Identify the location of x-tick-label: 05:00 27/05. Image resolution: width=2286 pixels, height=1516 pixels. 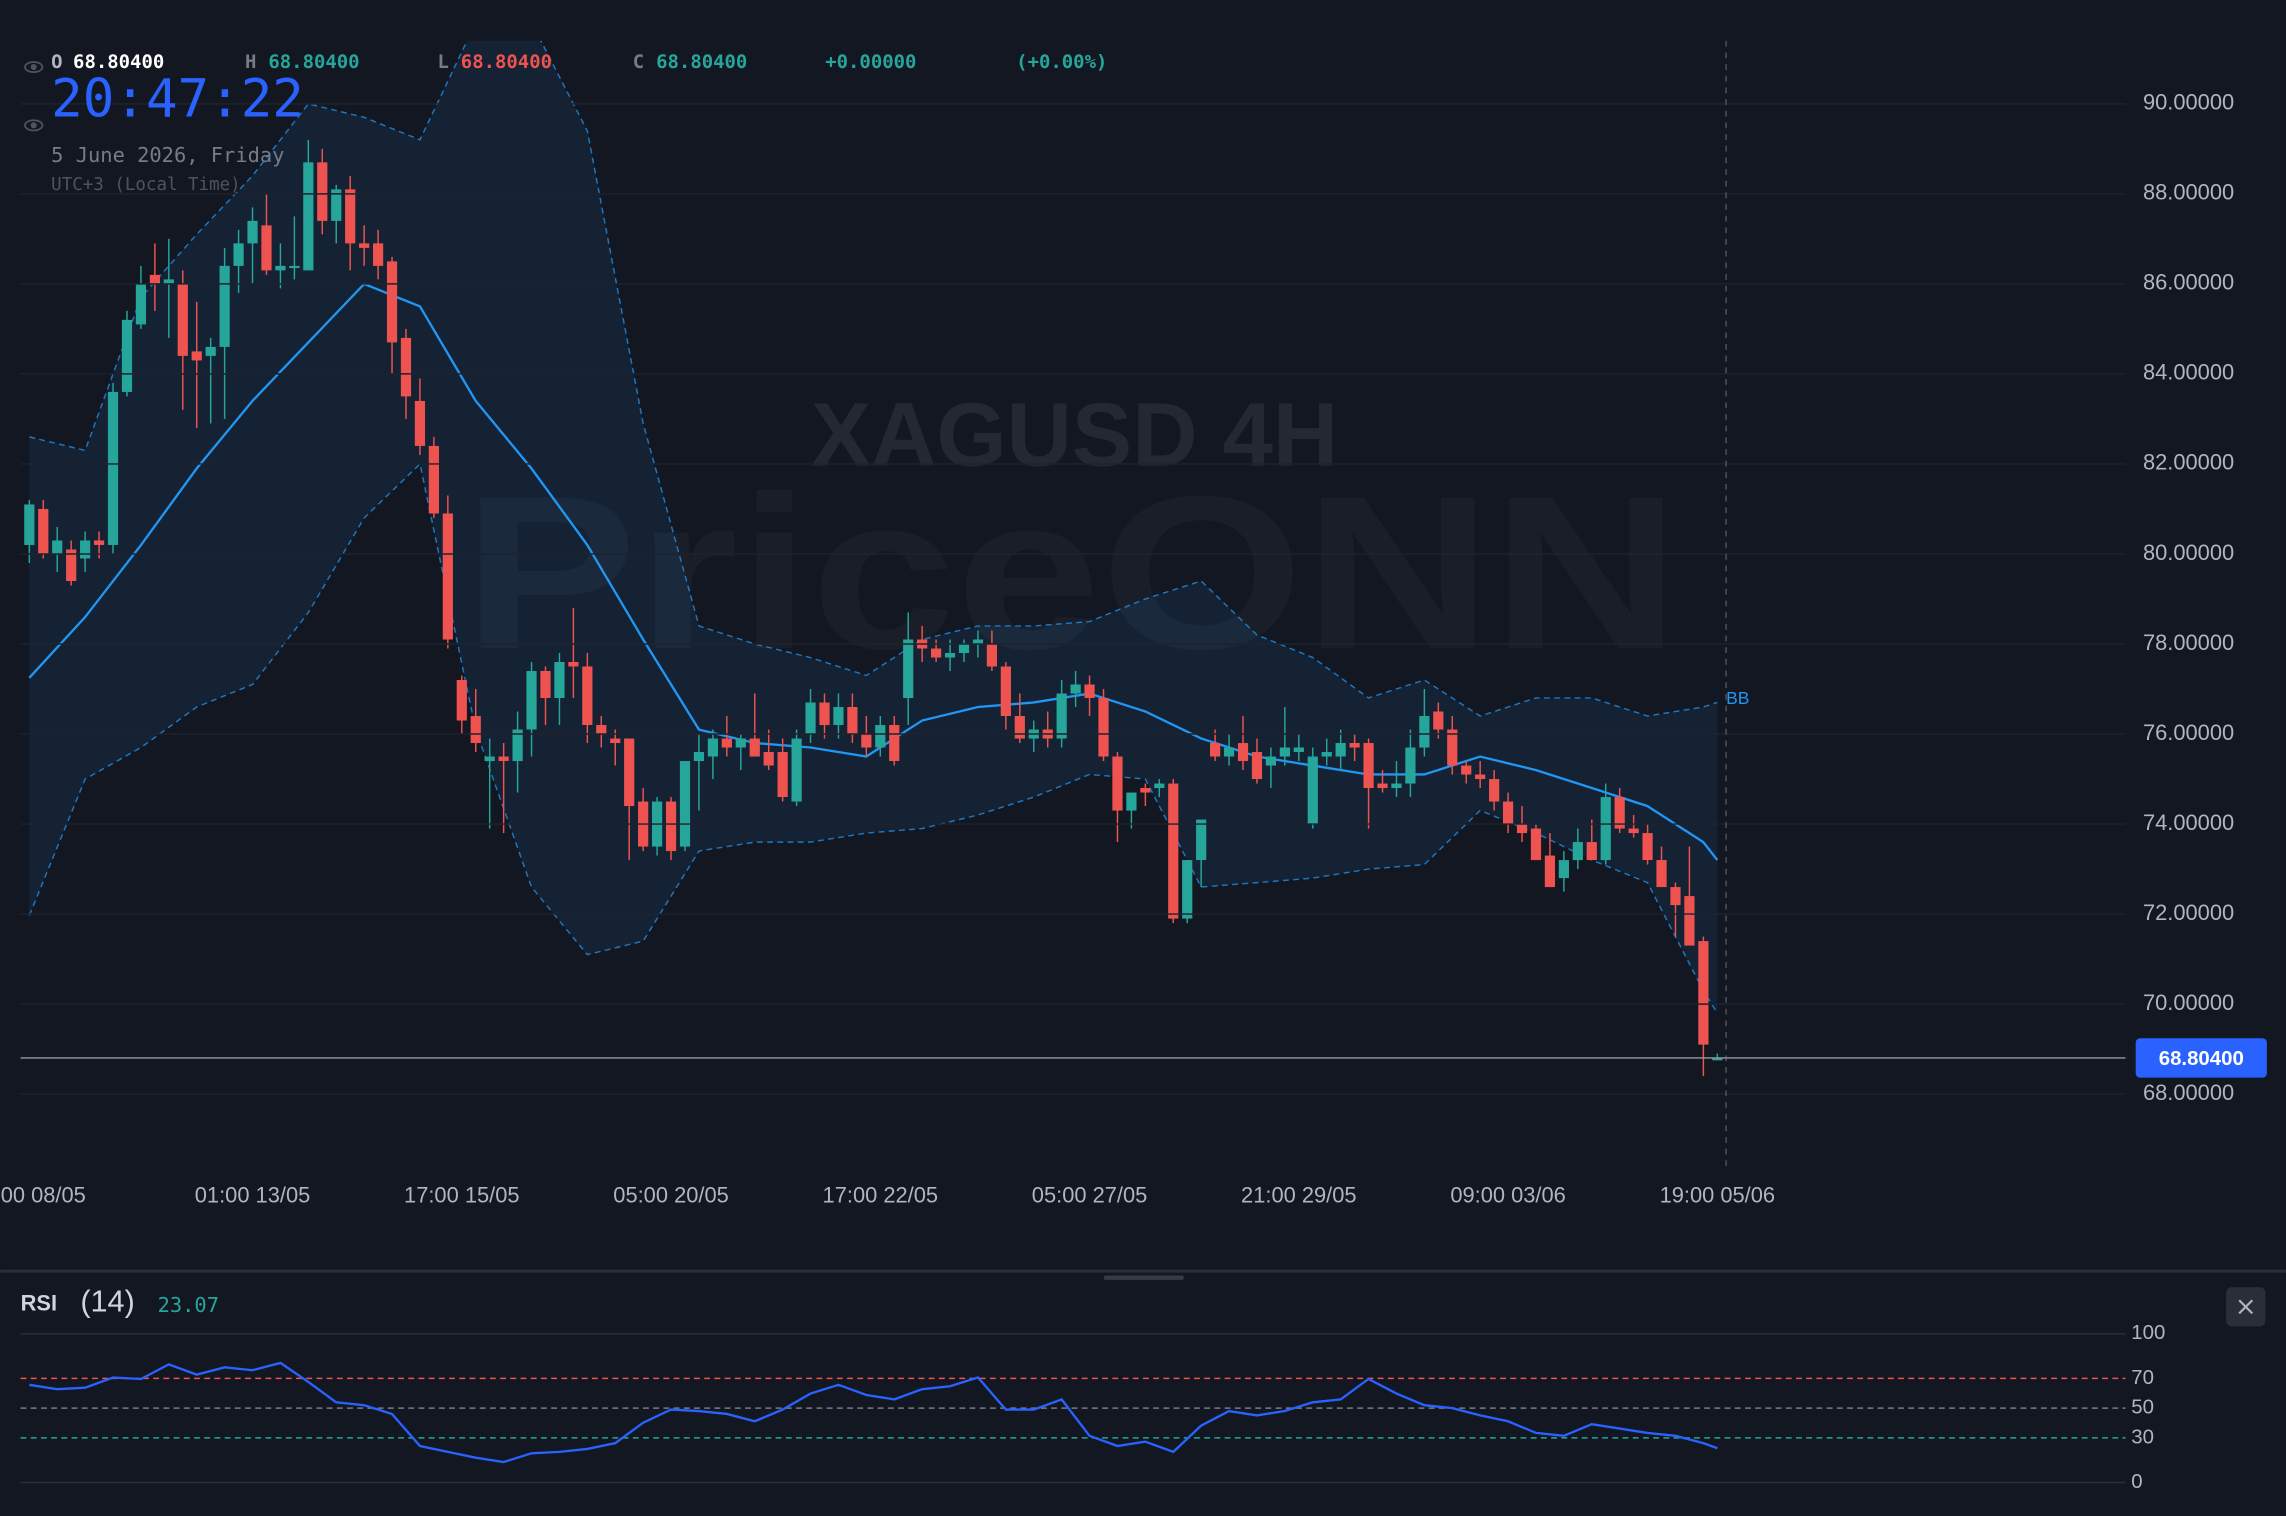
(1089, 1195).